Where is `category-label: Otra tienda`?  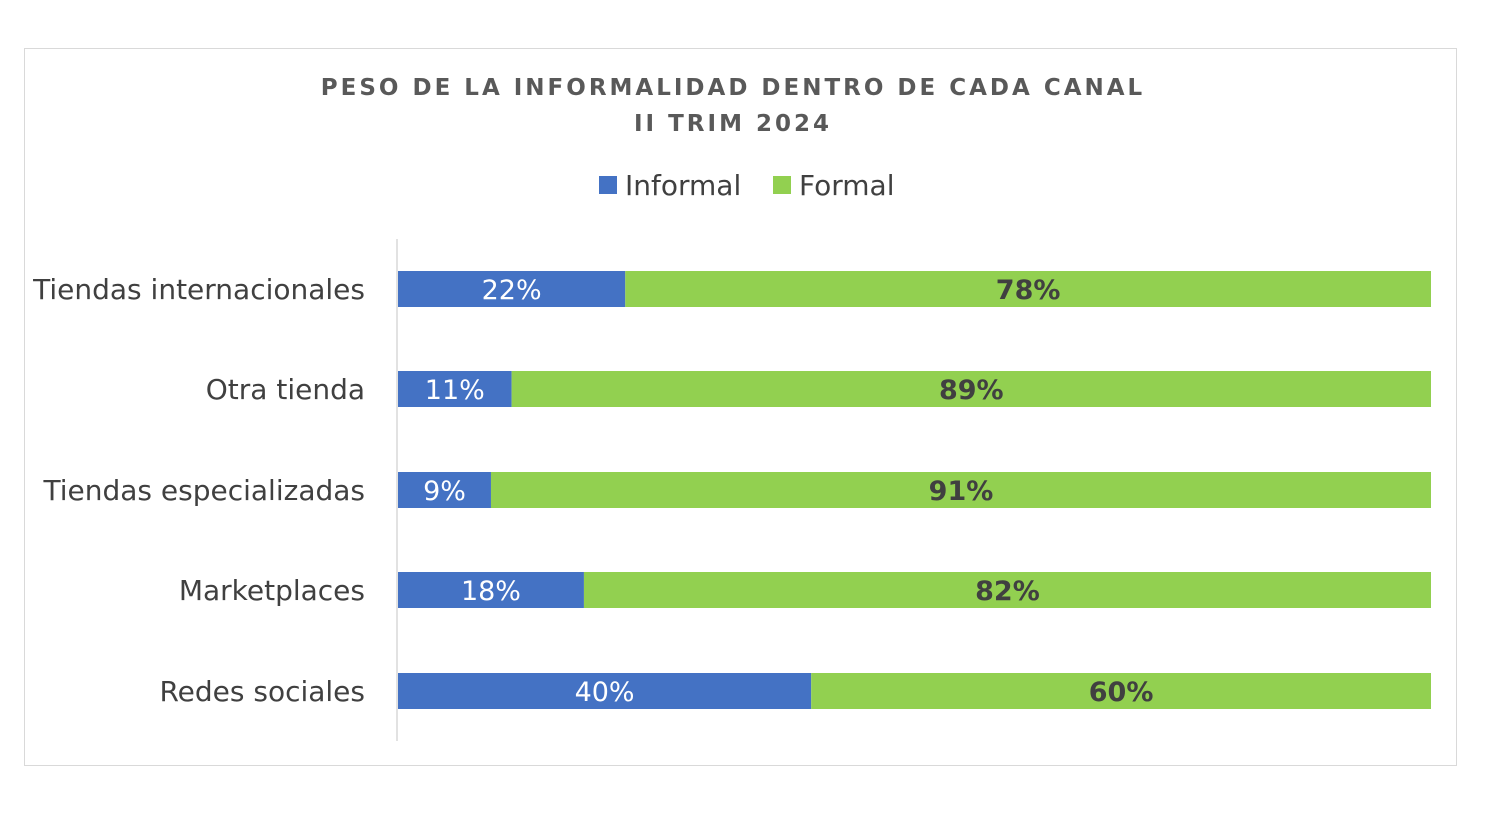
category-label: Otra tienda is located at coordinates (285, 389).